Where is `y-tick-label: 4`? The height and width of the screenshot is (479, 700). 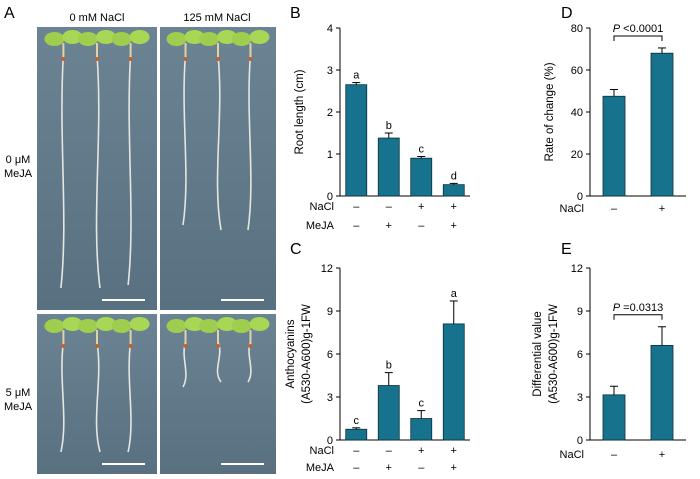 y-tick-label: 4 is located at coordinates (330, 29).